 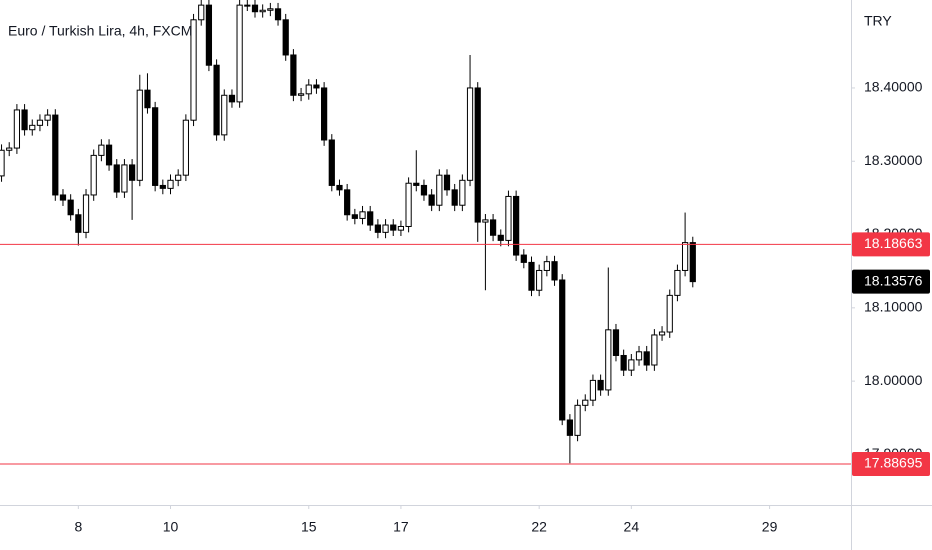 What do you see at coordinates (893, 243) in the screenshot?
I see `price-label: 18.18663` at bounding box center [893, 243].